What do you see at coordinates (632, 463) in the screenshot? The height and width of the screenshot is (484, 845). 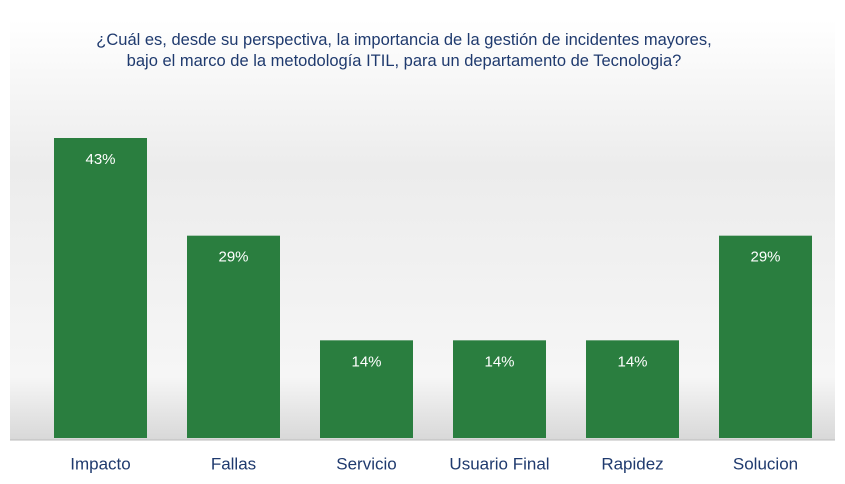 I see `x-tick-label: Rapidez` at bounding box center [632, 463].